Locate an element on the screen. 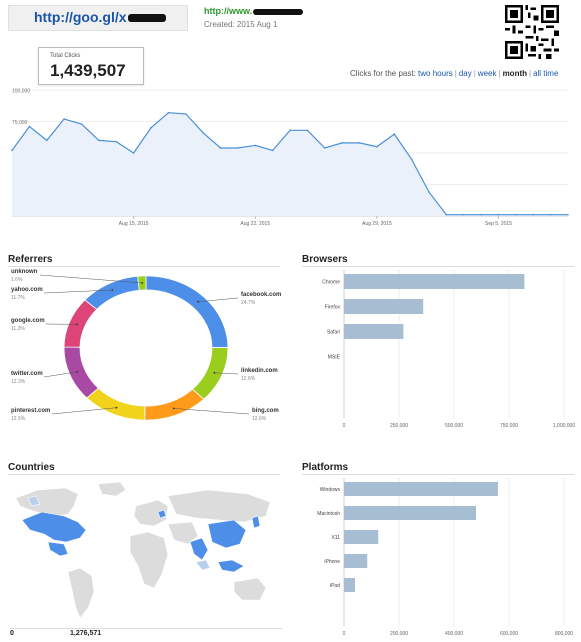  greenland-canada-region is located at coordinates (47, 502).